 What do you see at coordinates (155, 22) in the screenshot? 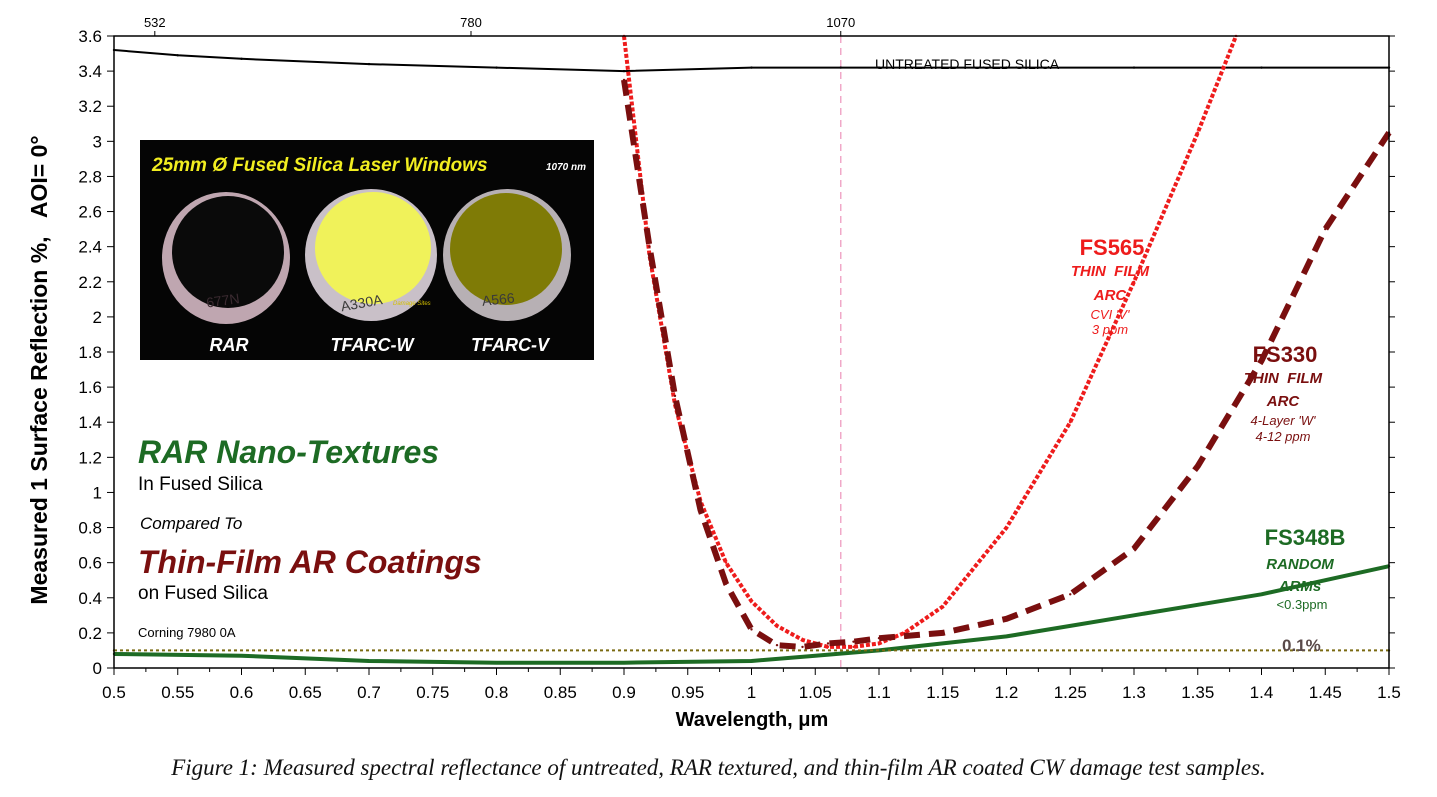
I see `top-tick-label-0: 532` at bounding box center [155, 22].